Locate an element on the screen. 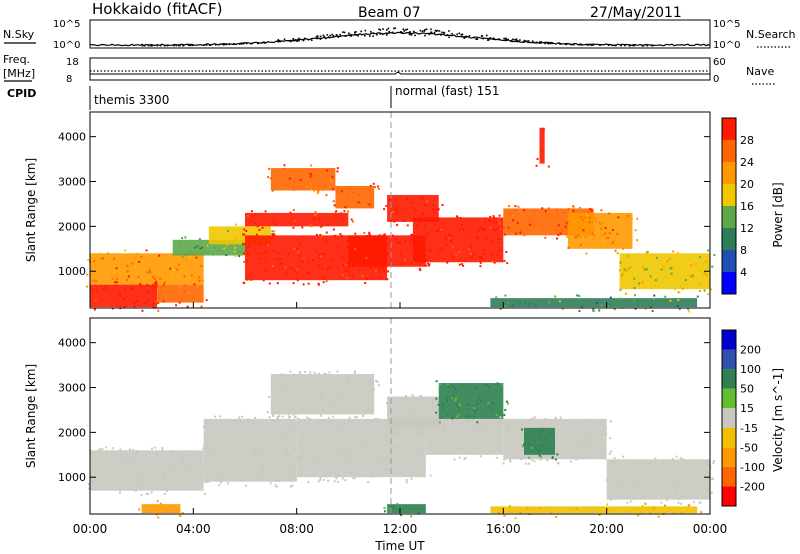 The image size is (800, 554). station-title: Hokkaido (fitACF) is located at coordinates (157, 9).